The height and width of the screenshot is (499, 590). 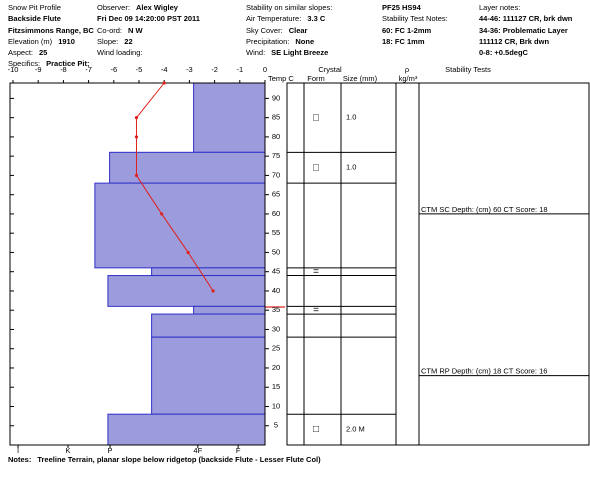 I want to click on temp-tick-label: -3, so click(x=189, y=69).